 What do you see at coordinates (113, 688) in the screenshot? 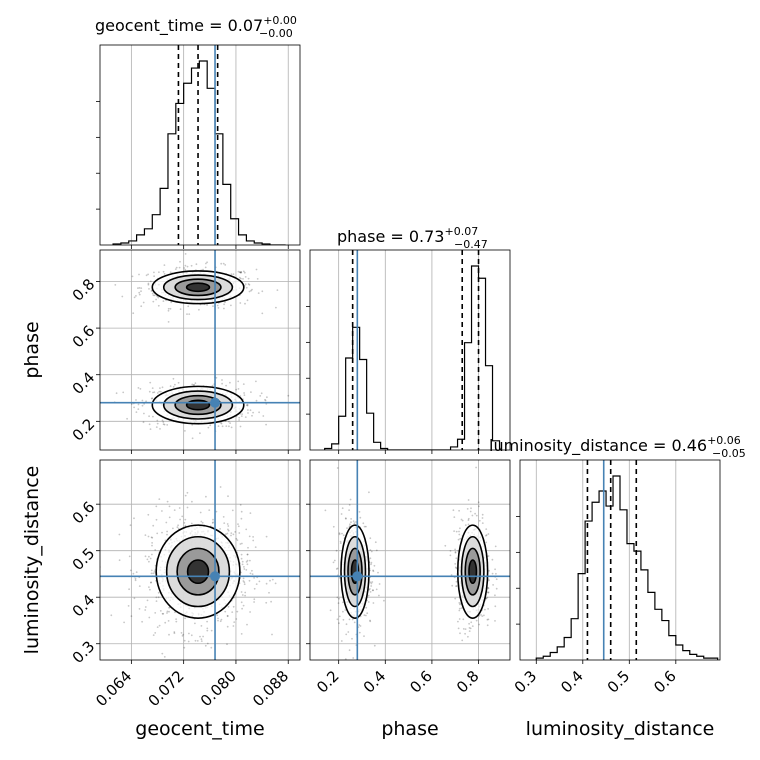
I see `x-tick-label: 0.064` at bounding box center [113, 688].